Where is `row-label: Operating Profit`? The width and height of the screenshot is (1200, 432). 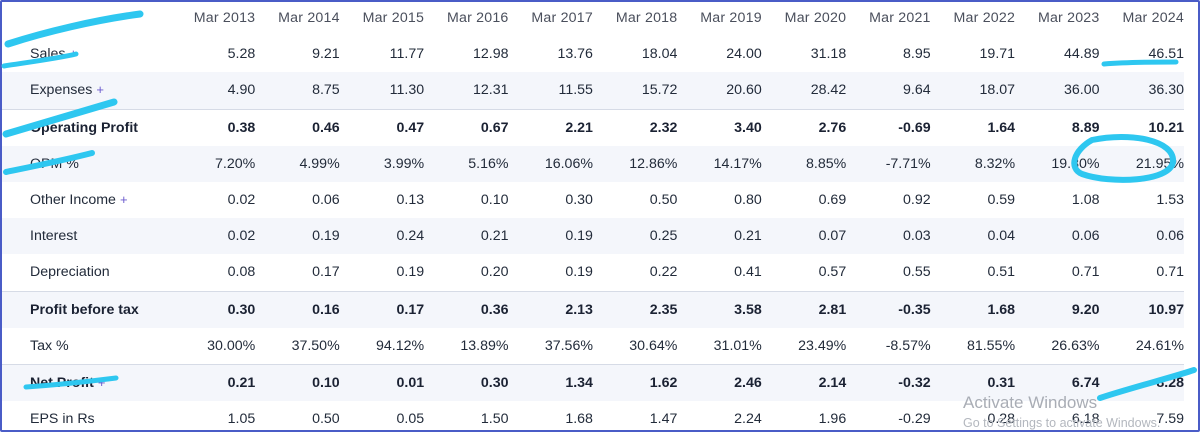
row-label: Operating Profit is located at coordinates (86, 127).